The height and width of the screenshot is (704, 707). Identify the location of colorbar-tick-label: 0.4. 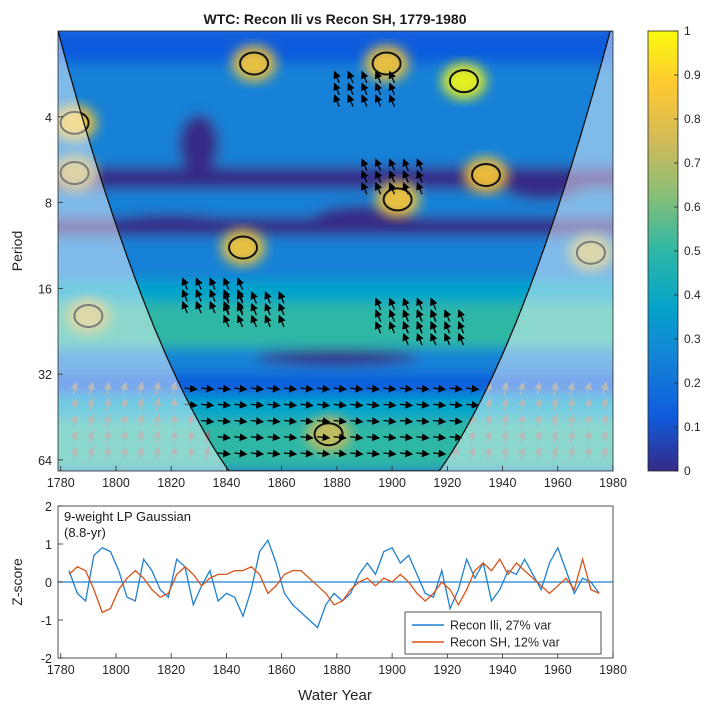
(692, 295).